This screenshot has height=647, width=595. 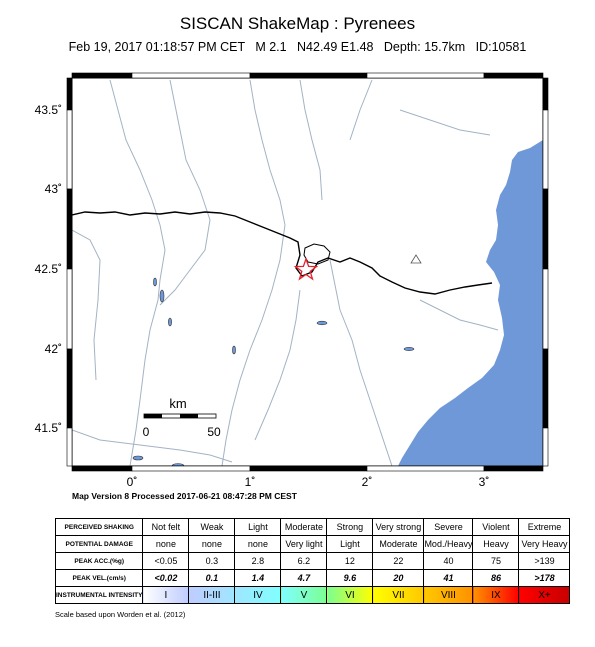 I want to click on legend-cell: 22, so click(x=398, y=561).